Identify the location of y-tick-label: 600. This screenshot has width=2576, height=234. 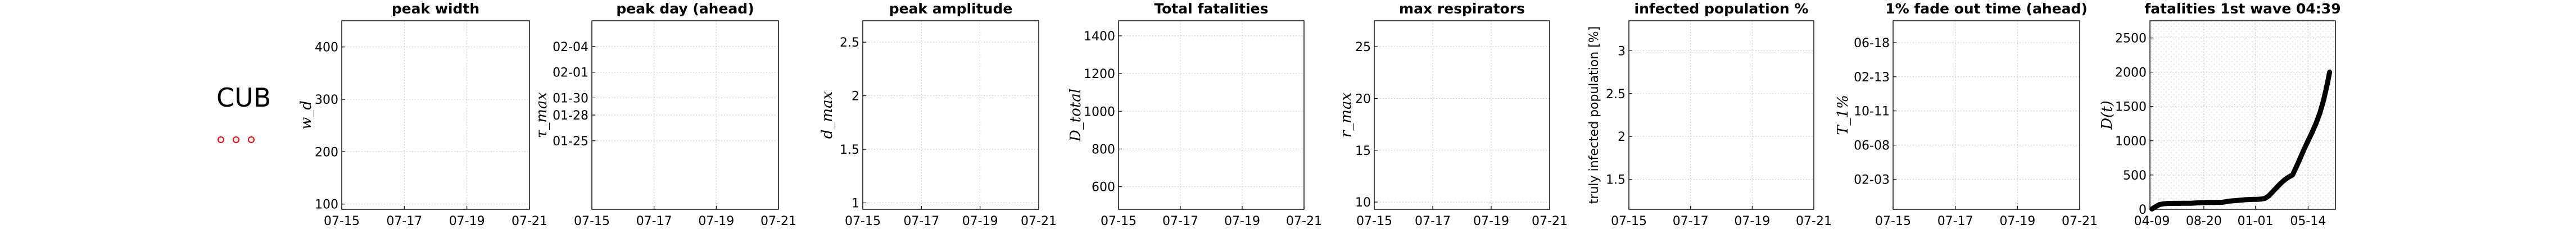
(1103, 188).